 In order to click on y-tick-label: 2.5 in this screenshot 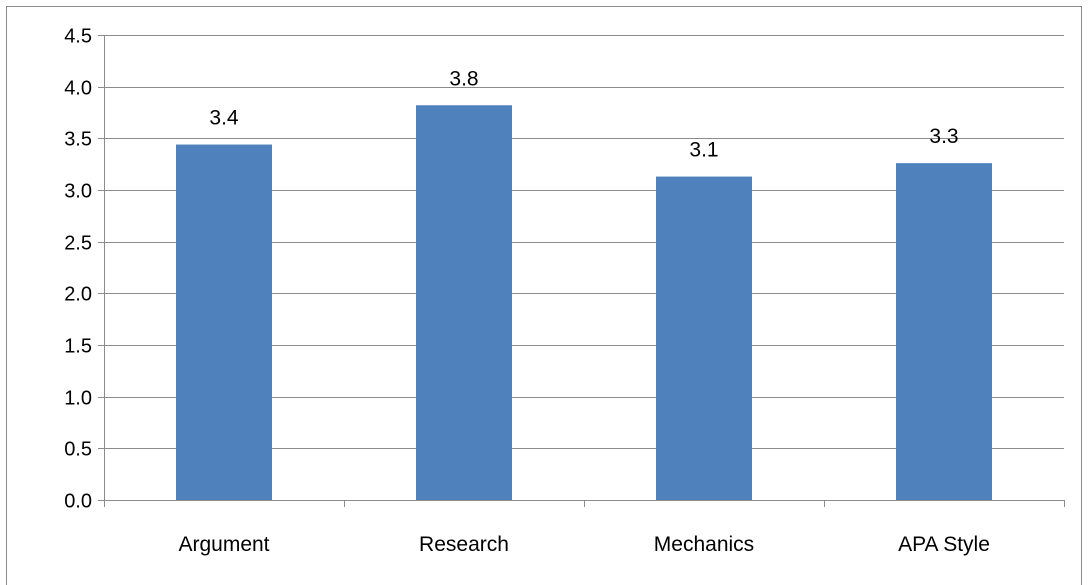, I will do `click(78, 244)`.